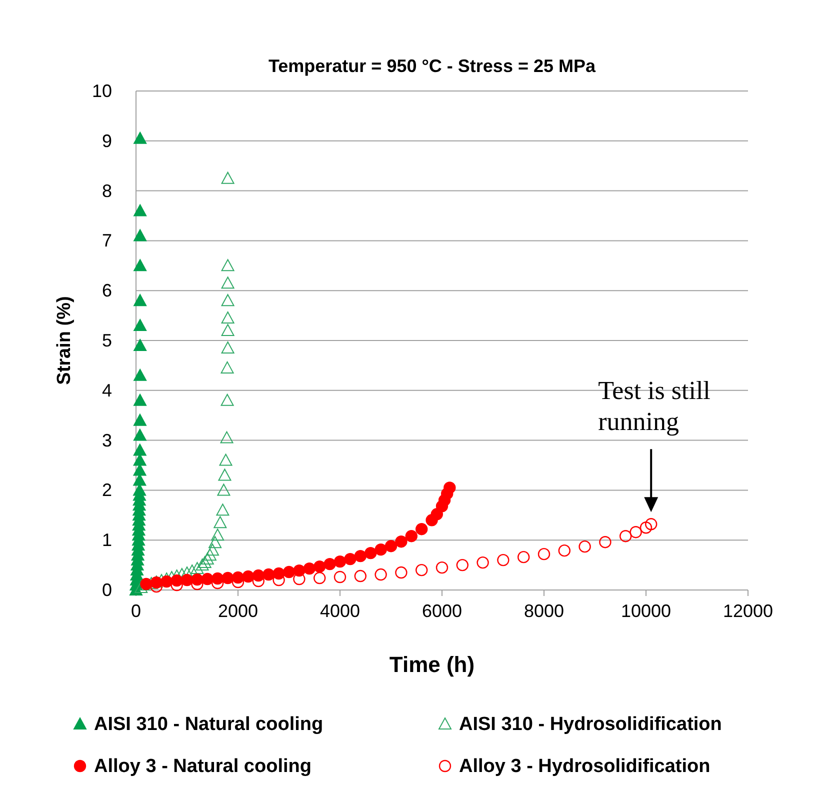 The image size is (818, 799). Describe the element at coordinates (107, 240) in the screenshot. I see `y-tick-label: 7` at that location.